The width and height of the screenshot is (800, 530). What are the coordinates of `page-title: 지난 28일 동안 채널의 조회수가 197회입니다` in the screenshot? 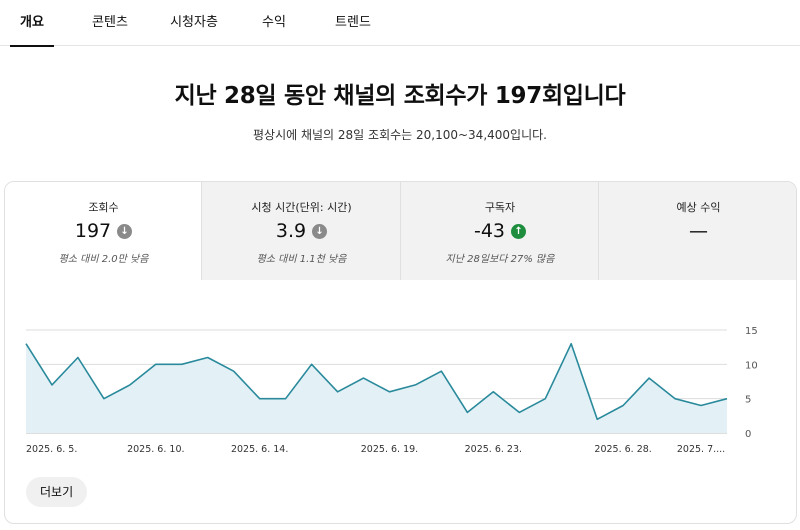 It's located at (400, 96).